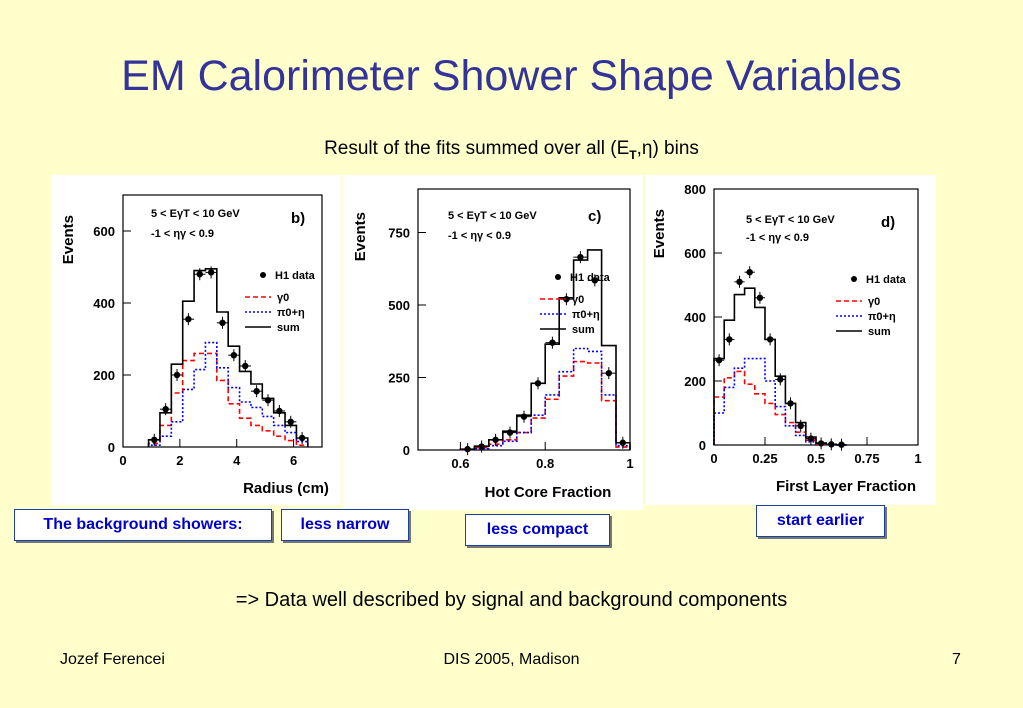 This screenshot has height=708, width=1023. I want to click on x-tick-label: 4, so click(237, 460).